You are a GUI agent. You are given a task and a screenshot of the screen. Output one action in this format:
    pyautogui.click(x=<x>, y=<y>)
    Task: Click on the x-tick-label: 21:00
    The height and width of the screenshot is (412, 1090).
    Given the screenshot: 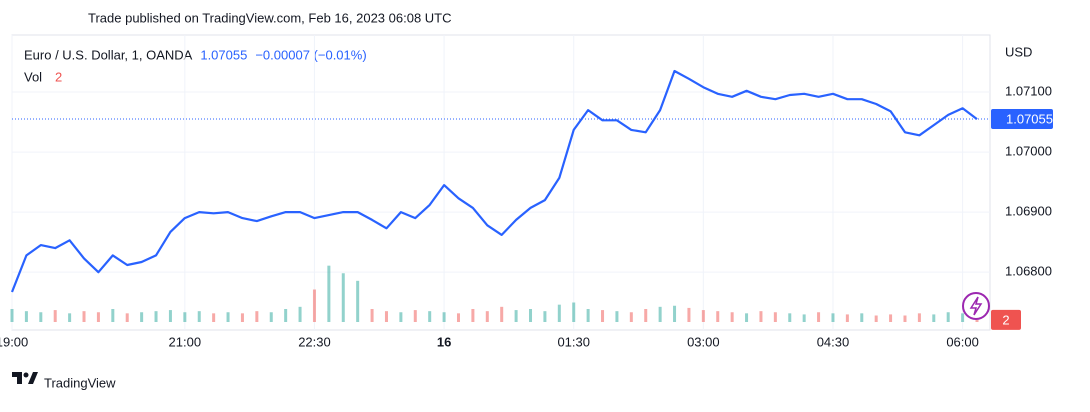 What is the action you would take?
    pyautogui.click(x=185, y=341)
    